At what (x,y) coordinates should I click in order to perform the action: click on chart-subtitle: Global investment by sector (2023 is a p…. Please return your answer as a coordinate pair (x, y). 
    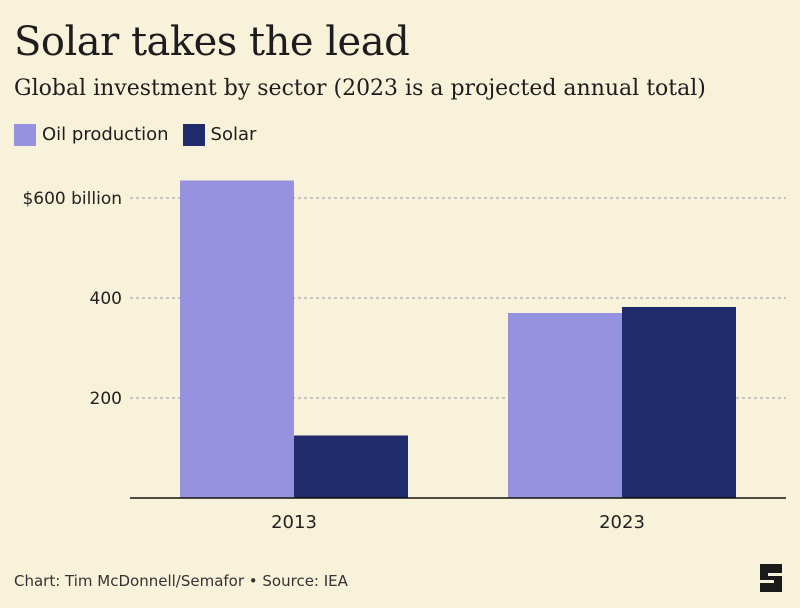
    Looking at the image, I should click on (360, 88).